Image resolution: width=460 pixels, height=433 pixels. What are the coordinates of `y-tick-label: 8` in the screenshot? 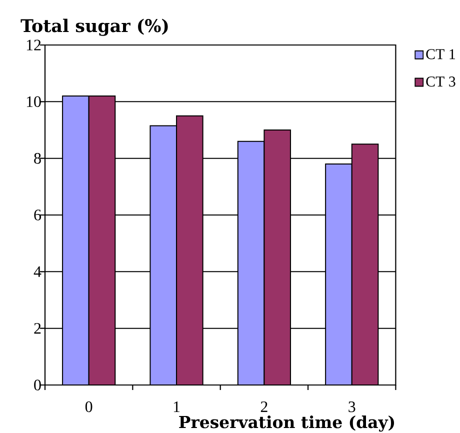 It's located at (37, 158).